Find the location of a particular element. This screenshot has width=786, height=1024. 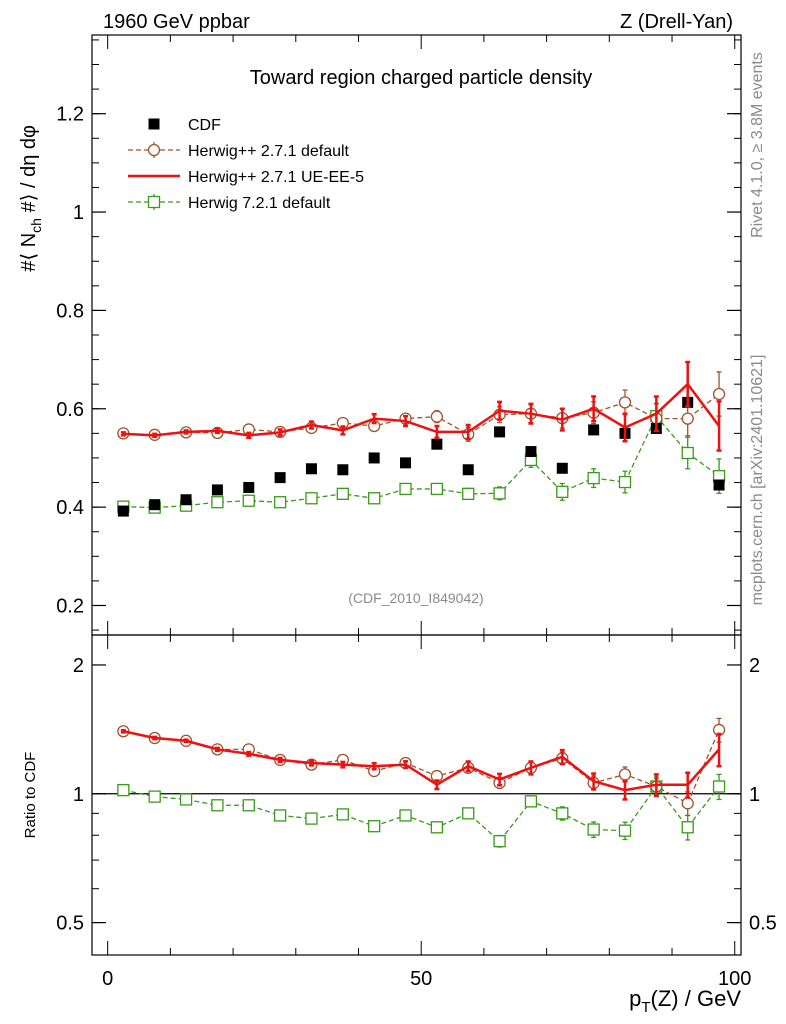

legend-label: Herwig++ 2.7.1 default is located at coordinates (269, 151).